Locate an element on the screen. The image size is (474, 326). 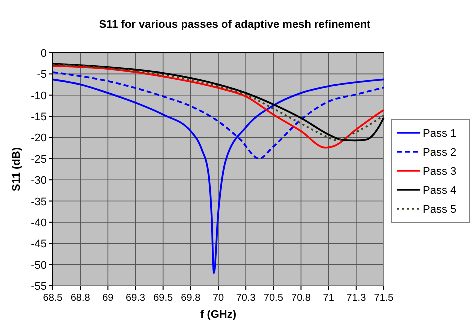
legend-label: Pass 5 is located at coordinates (440, 210).